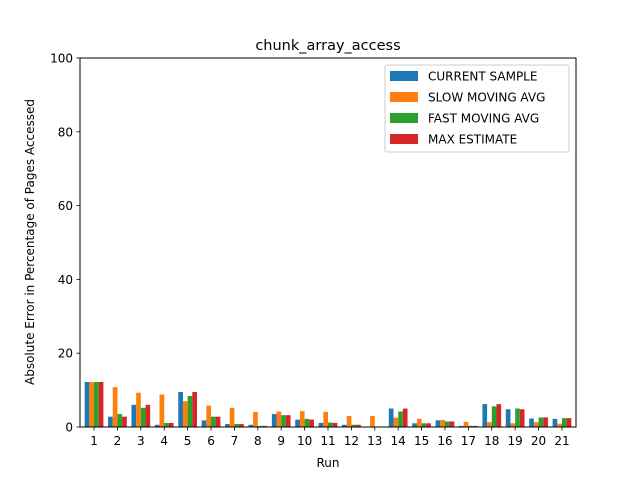 The image size is (640, 480). What do you see at coordinates (235, 441) in the screenshot?
I see `x-tick-label: 7` at bounding box center [235, 441].